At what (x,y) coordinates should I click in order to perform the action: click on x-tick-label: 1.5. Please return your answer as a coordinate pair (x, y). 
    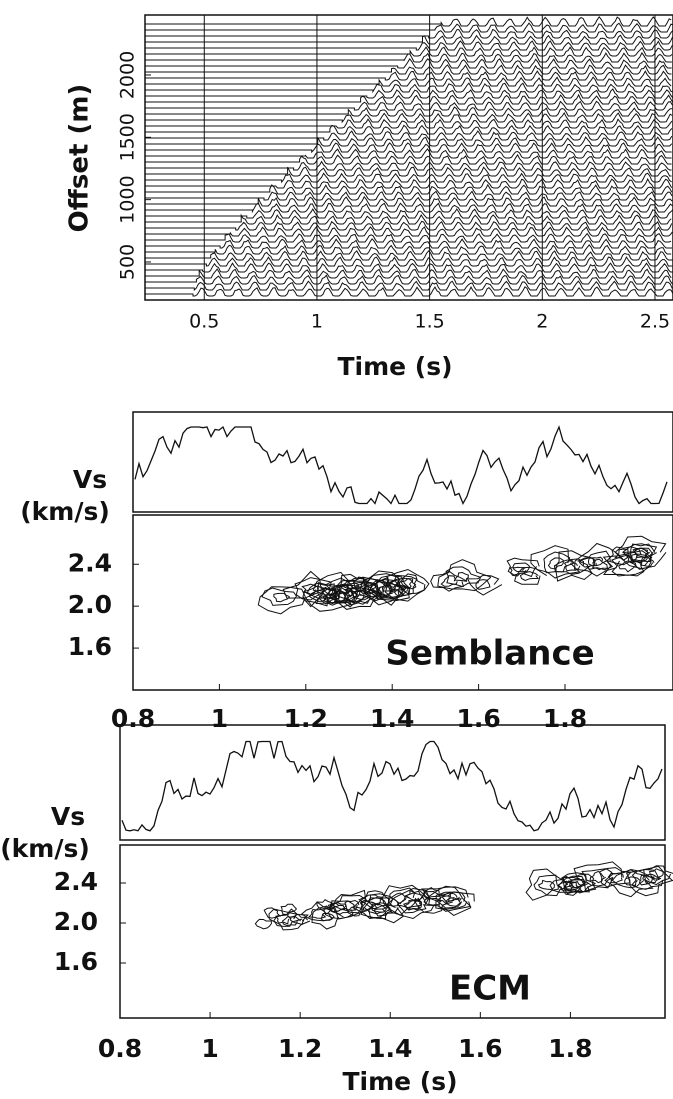
    Looking at the image, I should click on (430, 322).